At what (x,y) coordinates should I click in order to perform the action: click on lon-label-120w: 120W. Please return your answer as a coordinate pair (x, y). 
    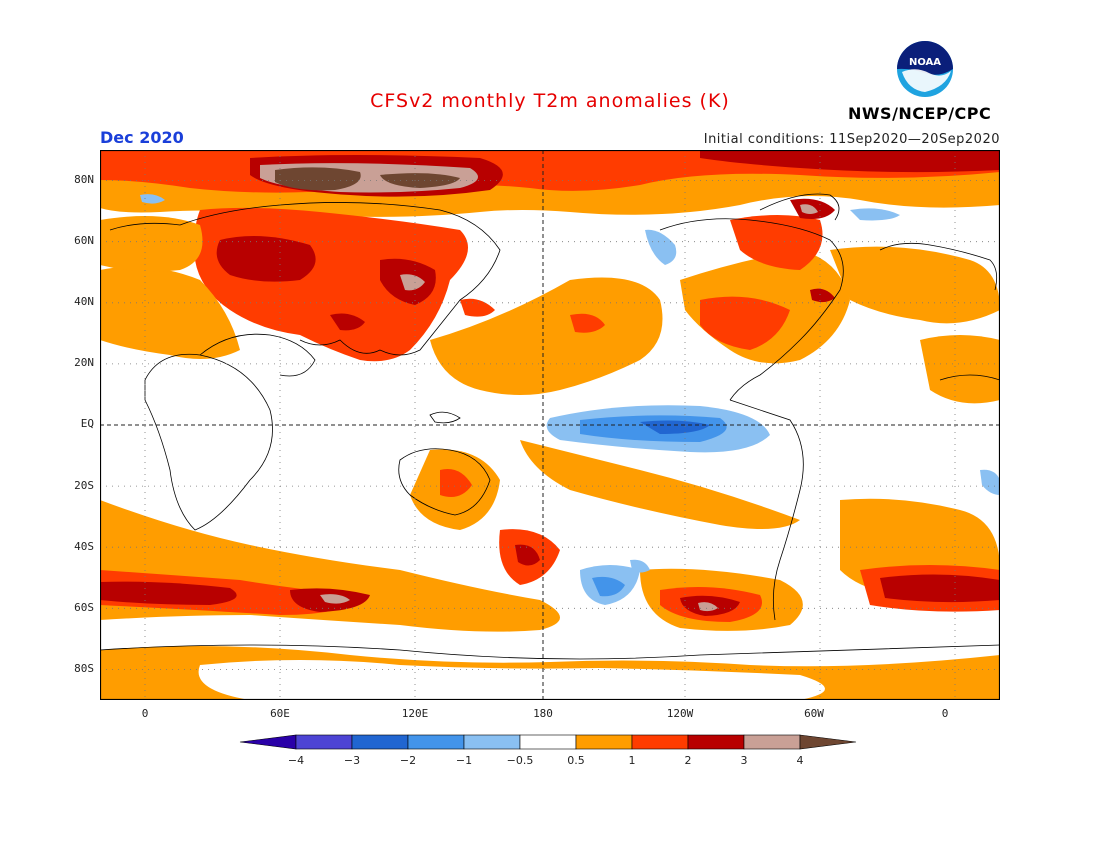
    Looking at the image, I should click on (680, 713).